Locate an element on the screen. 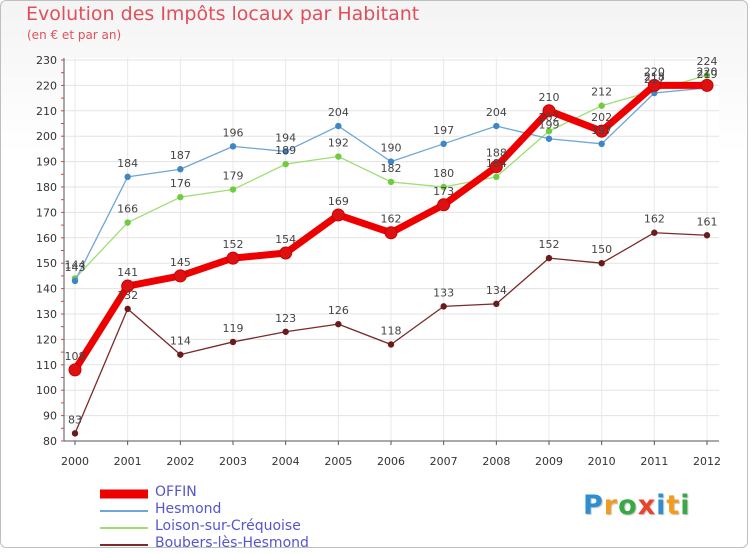 The width and height of the screenshot is (750, 553). y-tick-label: 130 is located at coordinates (46, 314).